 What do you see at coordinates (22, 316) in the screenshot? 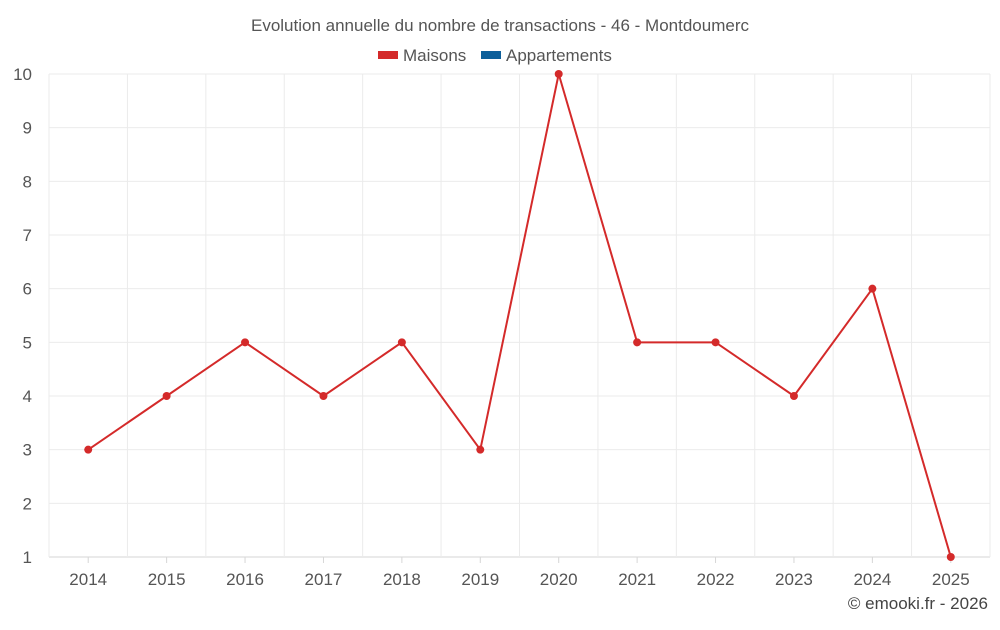
I see `y-axis-ticks: 1 2 3 4 5 6 7 8 9 10` at bounding box center [22, 316].